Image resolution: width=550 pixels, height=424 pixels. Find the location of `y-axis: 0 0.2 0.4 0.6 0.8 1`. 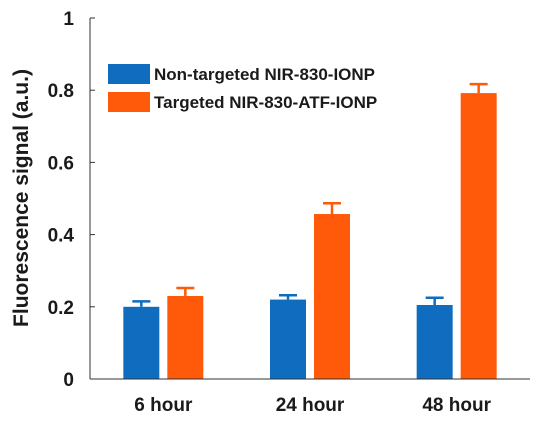

y-axis: 0 0.2 0.4 0.6 0.8 1 is located at coordinates (71, 200).